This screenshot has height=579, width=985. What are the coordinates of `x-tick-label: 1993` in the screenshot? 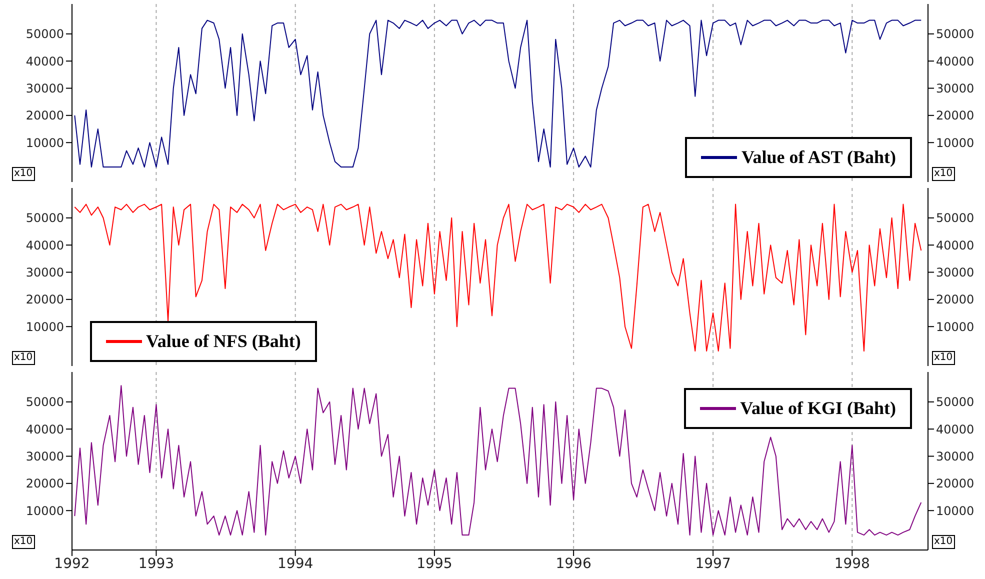 It's located at (156, 564).